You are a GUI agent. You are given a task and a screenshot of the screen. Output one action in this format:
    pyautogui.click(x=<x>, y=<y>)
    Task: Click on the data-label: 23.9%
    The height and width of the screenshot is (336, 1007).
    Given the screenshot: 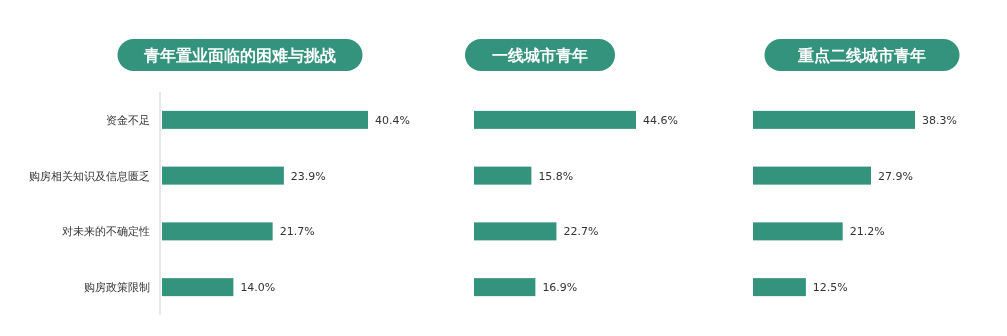 What is the action you would take?
    pyautogui.click(x=308, y=176)
    